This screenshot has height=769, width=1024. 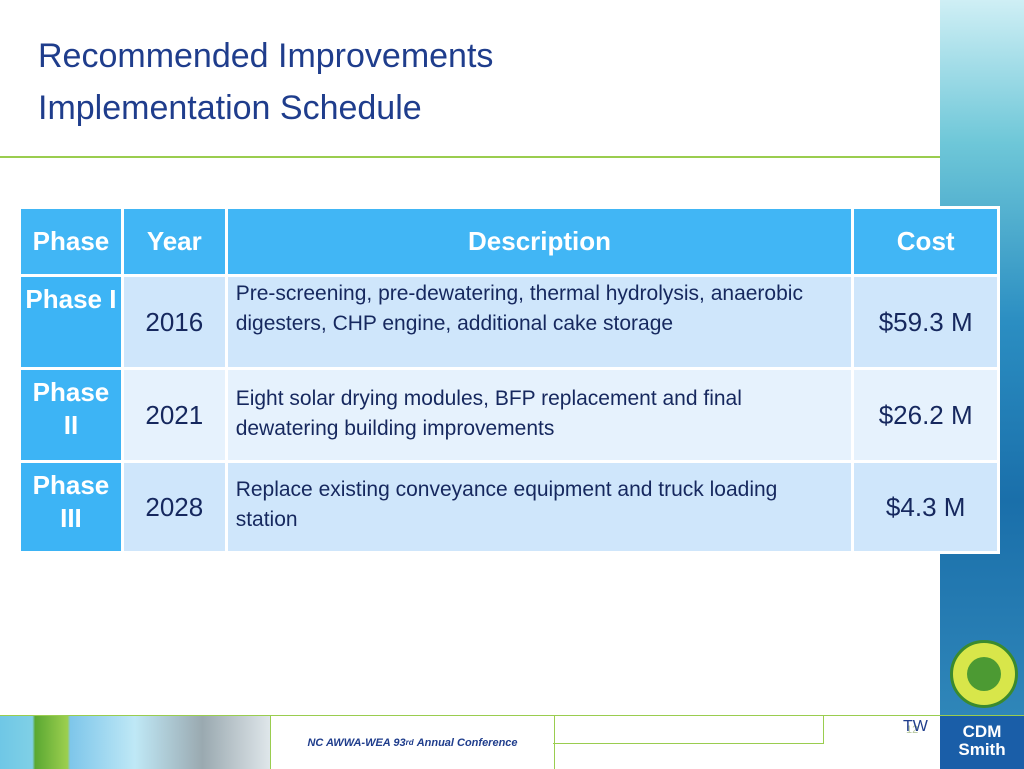 I want to click on phase-cell: Phase II, so click(x=71, y=415).